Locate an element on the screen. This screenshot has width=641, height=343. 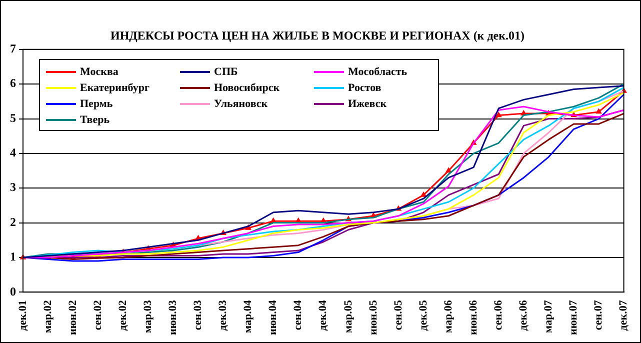
x-tick-label: дек.01 is located at coordinates (22, 315).